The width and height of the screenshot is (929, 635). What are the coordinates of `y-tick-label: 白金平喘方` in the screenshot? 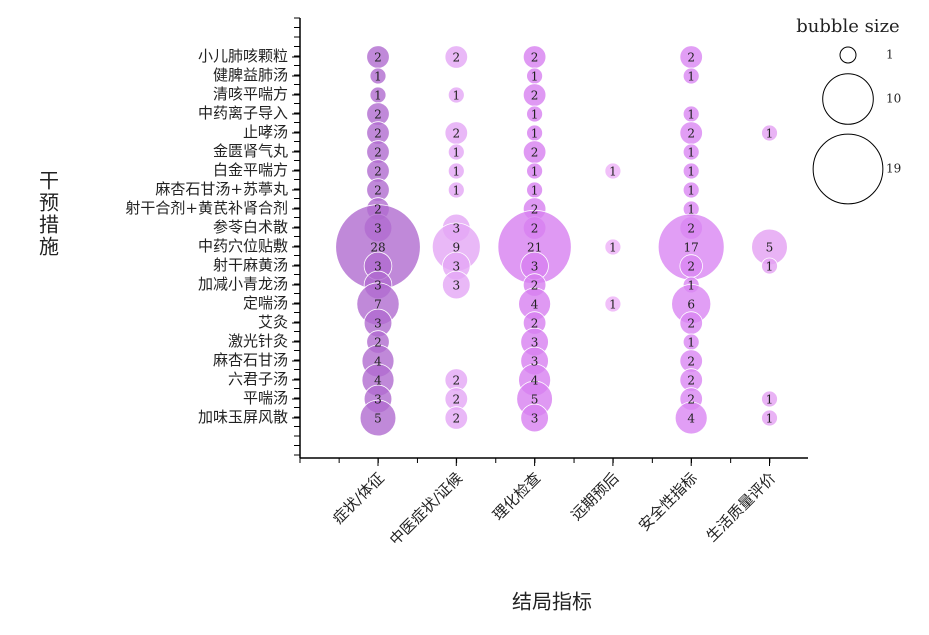 It's located at (250, 170).